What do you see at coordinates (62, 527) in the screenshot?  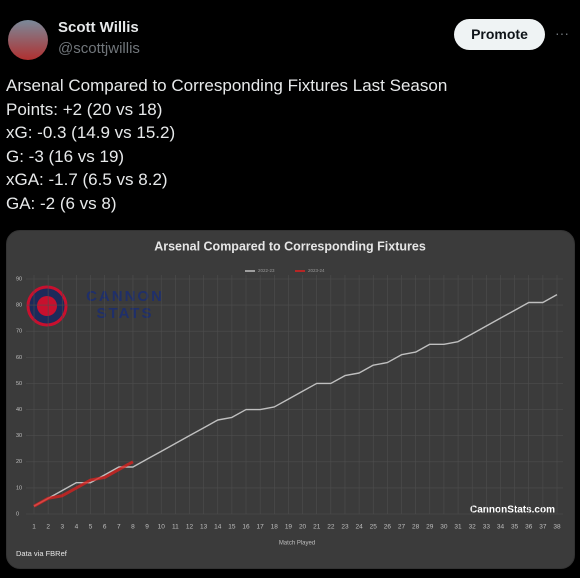 I see `x-tick-label: 3` at bounding box center [62, 527].